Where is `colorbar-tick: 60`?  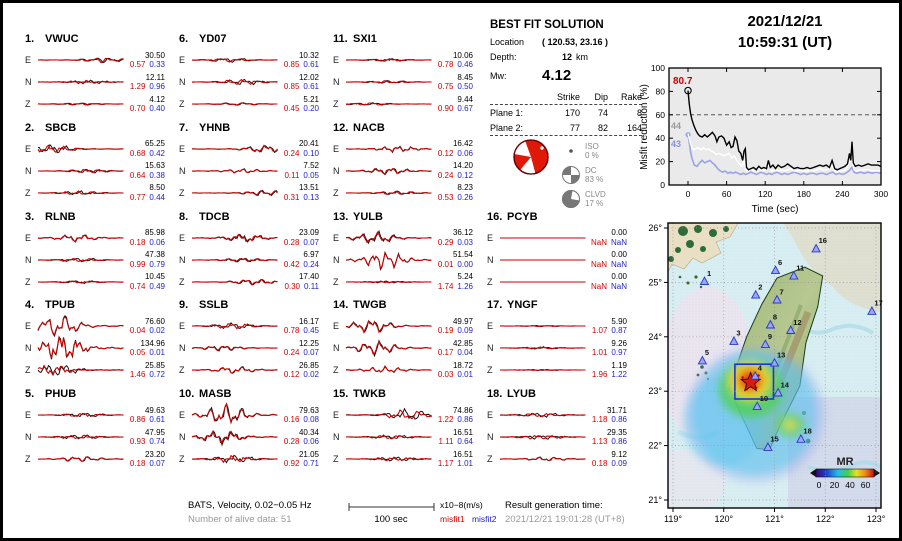
colorbar-tick: 60 is located at coordinates (866, 485).